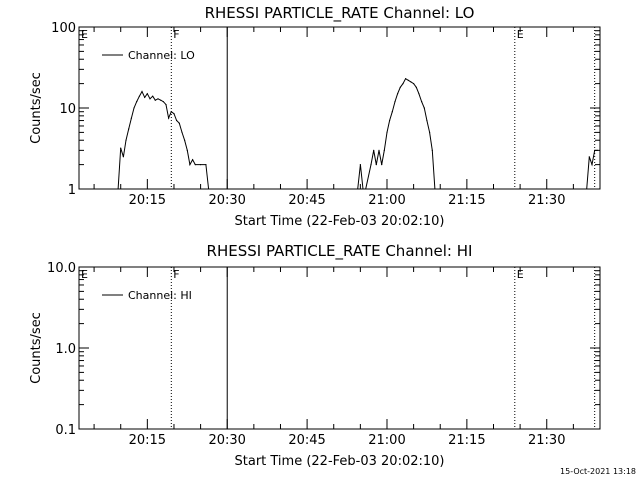  What do you see at coordinates (65, 349) in the screenshot?
I see `y-tick-label: 1.0` at bounding box center [65, 349].